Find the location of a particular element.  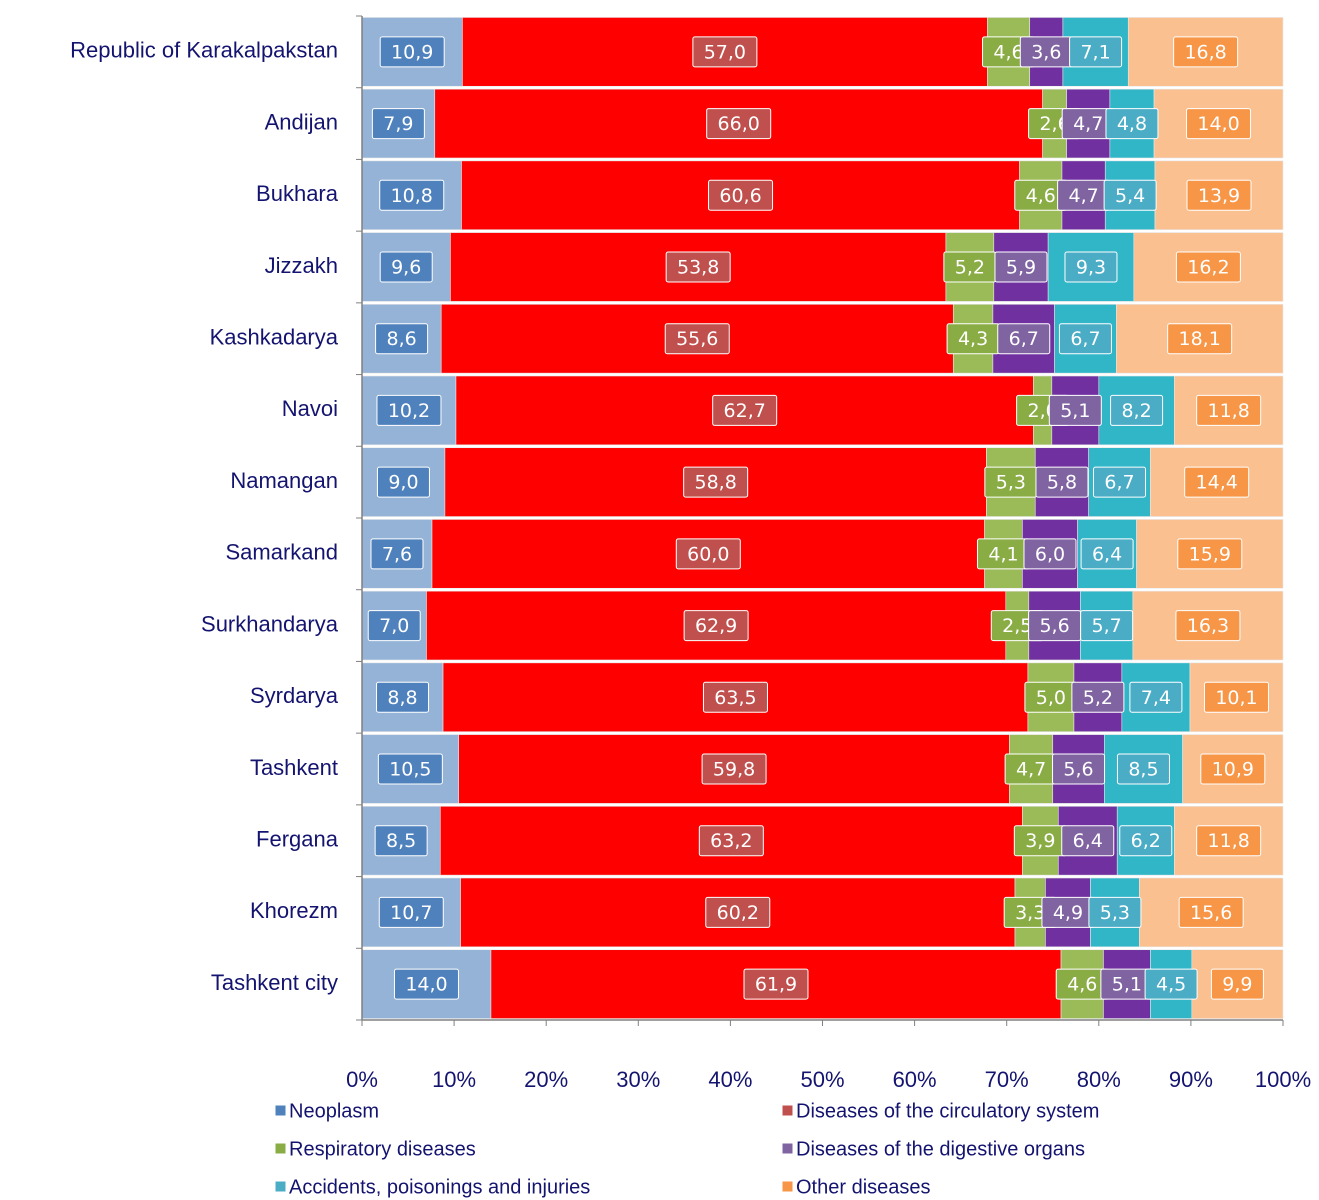

value-label: 10,8 is located at coordinates (412, 196).